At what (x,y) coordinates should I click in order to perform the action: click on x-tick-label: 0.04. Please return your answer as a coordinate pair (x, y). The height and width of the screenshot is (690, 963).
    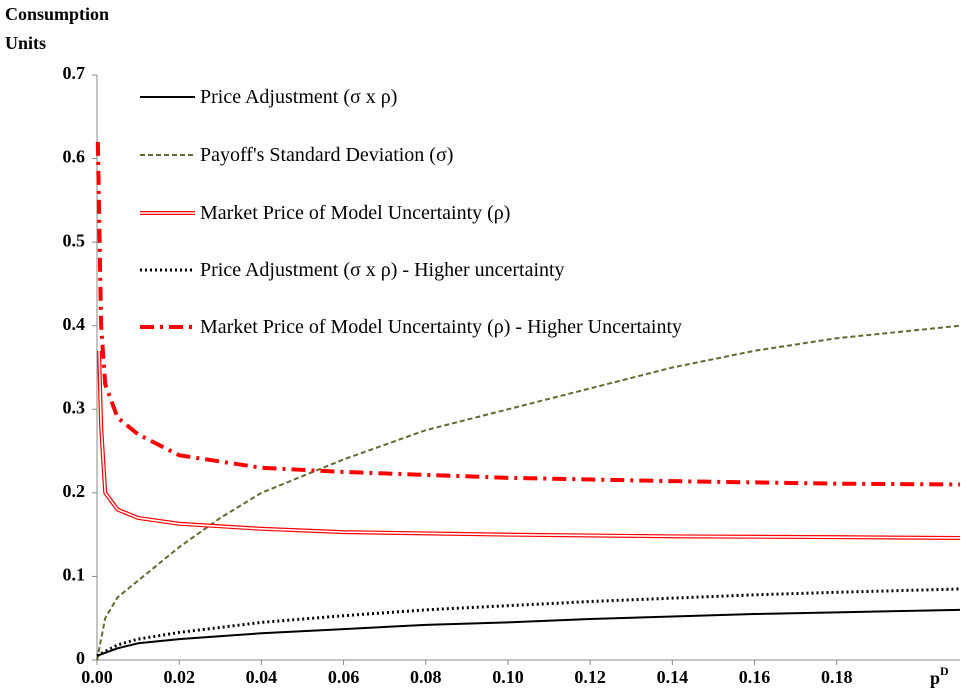
    Looking at the image, I should click on (262, 677).